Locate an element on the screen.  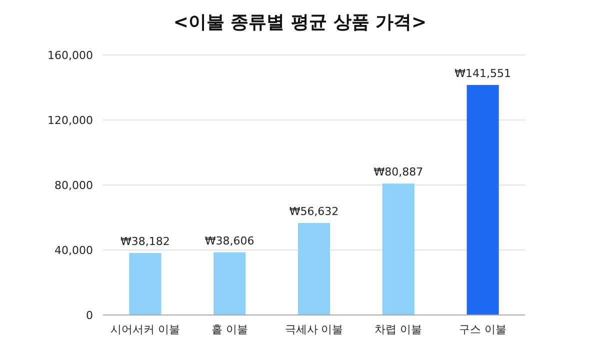
y-tick-label: 160,000 is located at coordinates (70, 55).